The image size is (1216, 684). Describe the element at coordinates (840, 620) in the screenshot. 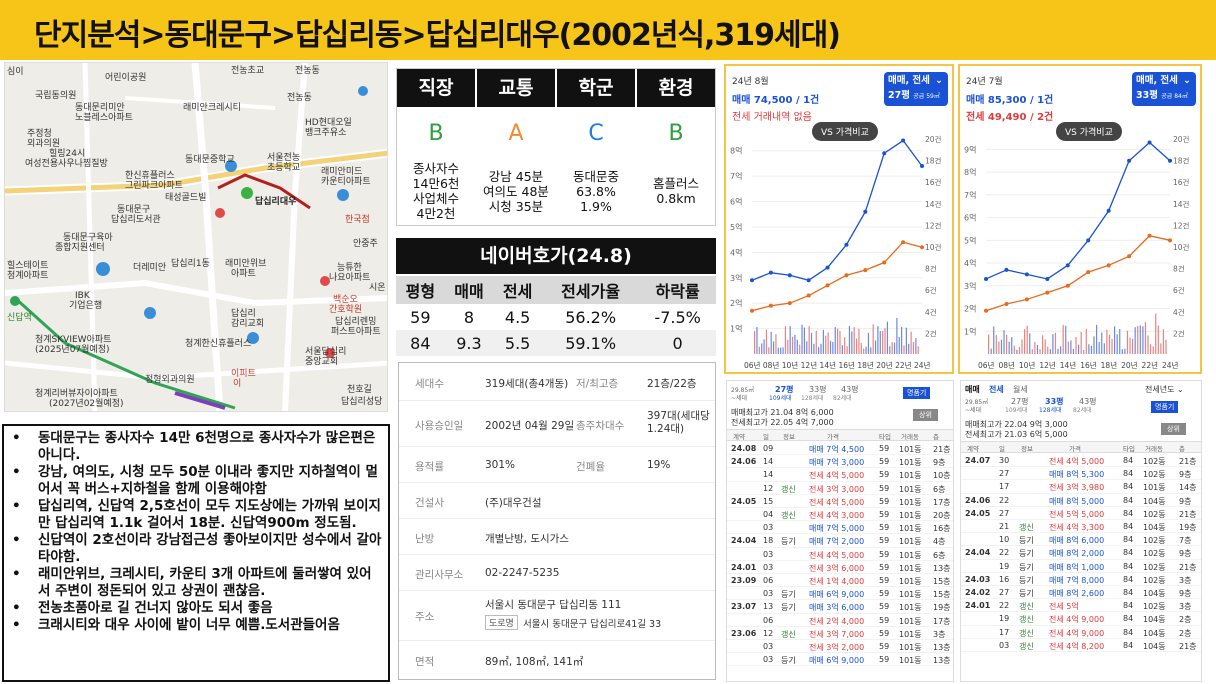

I see `table-row: 06 전세 2억 4,000 59 101동 17층` at that location.